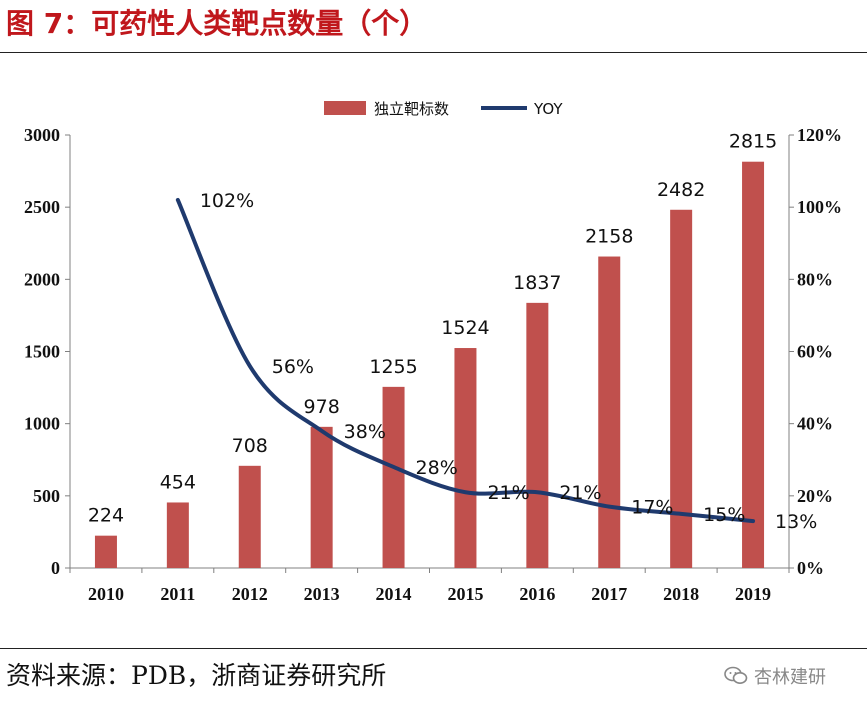 Image resolution: width=867 pixels, height=713 pixels. I want to click on legend-line-label: YOY, so click(548, 109).